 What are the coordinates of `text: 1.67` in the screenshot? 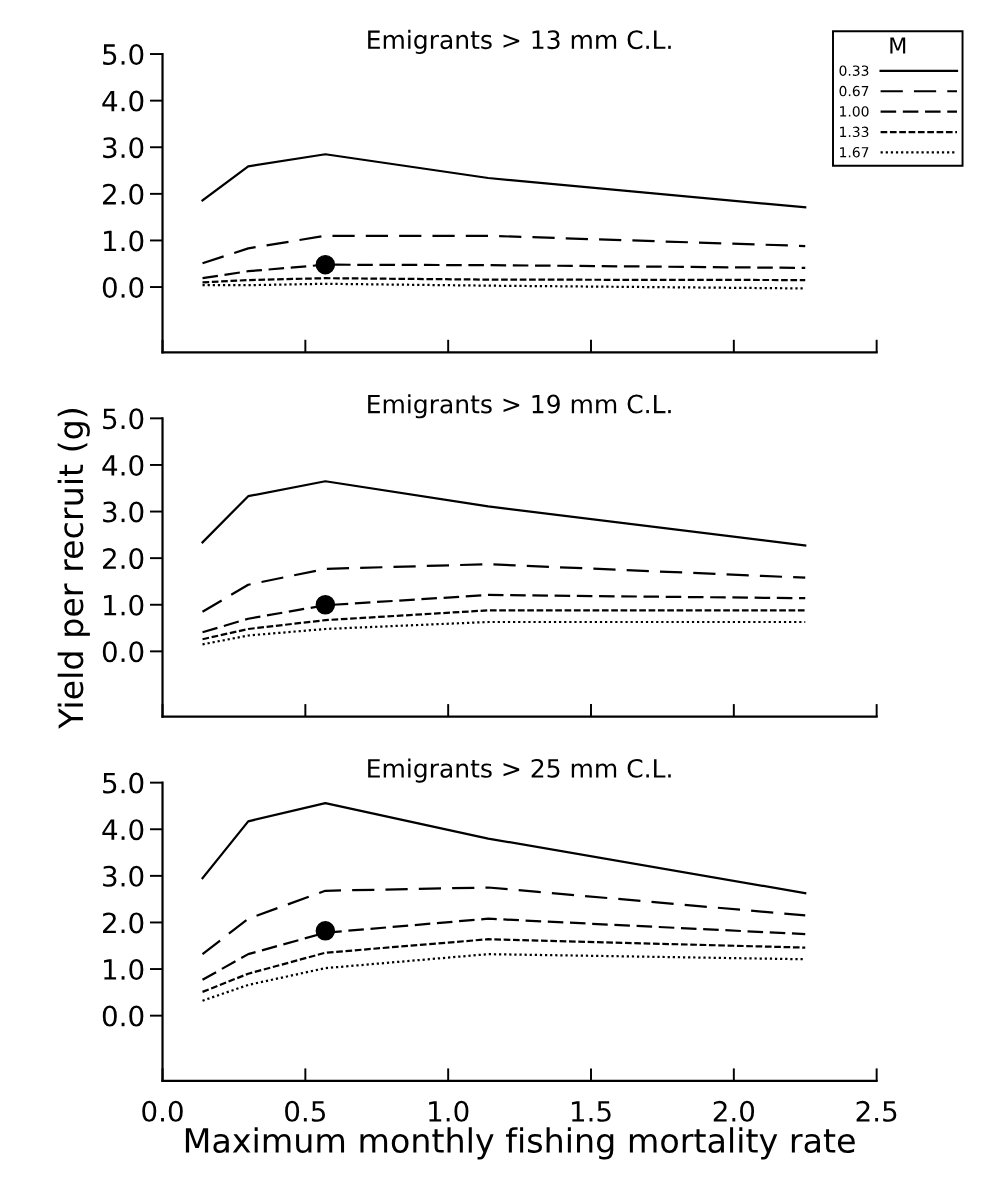 It's located at (854, 152).